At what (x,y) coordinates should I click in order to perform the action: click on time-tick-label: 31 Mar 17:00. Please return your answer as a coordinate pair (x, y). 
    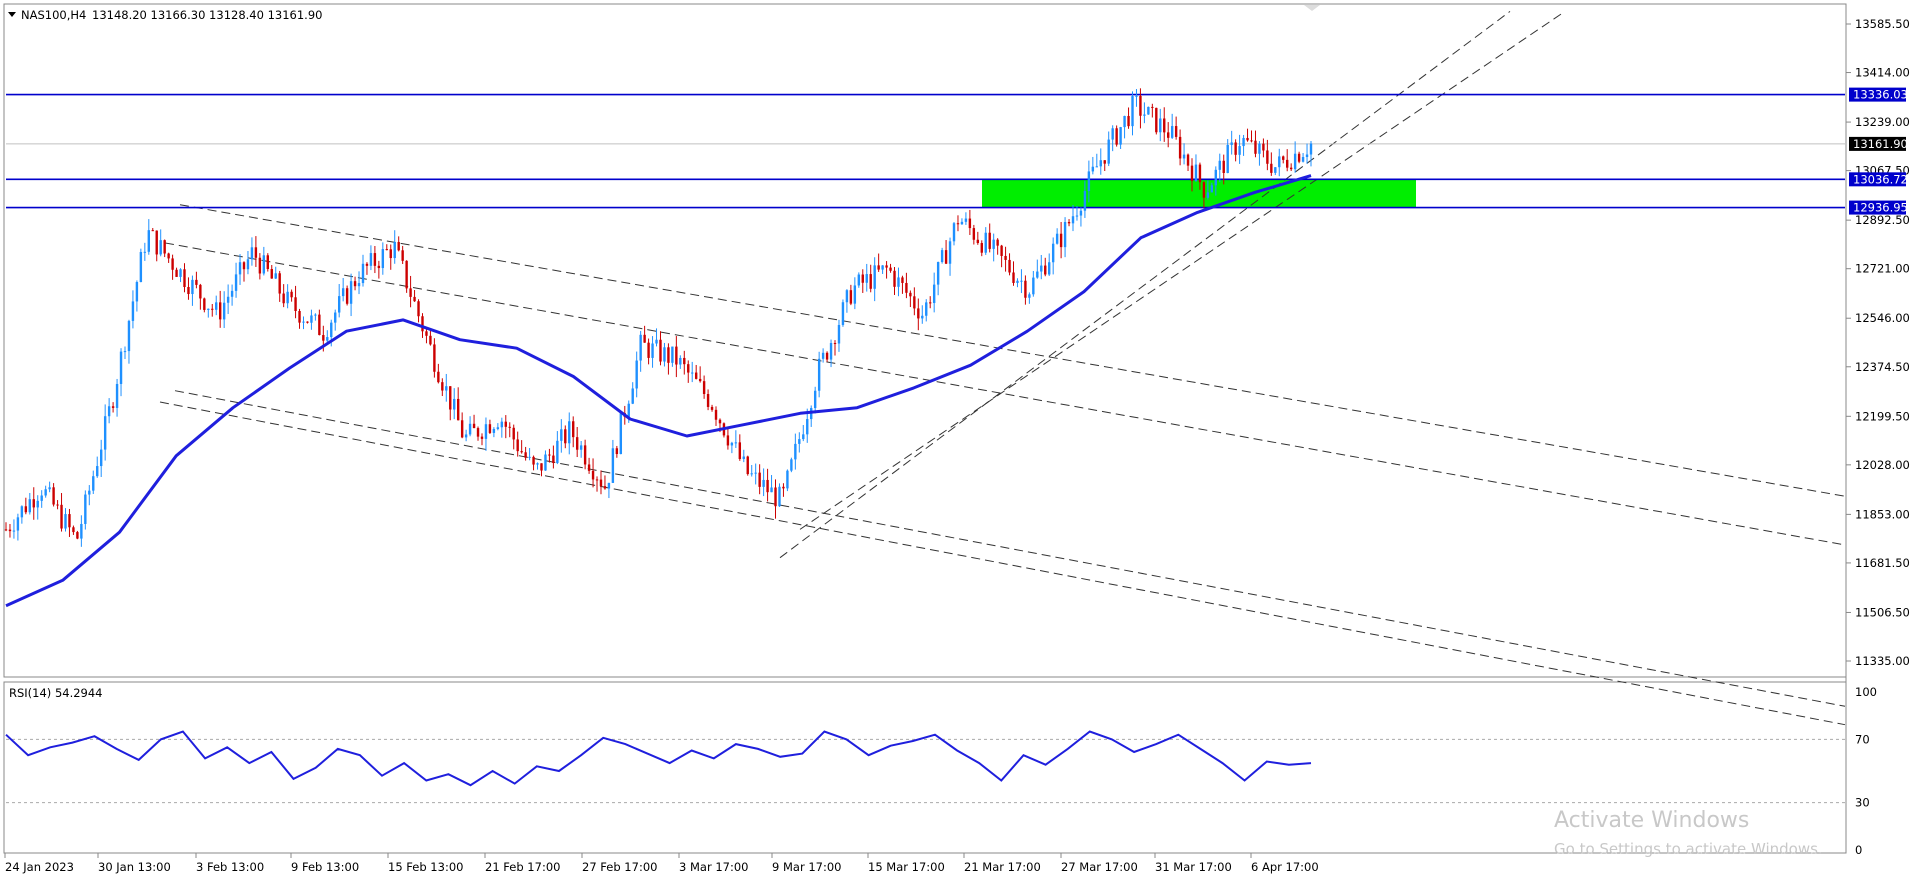
    Looking at the image, I should click on (1193, 867).